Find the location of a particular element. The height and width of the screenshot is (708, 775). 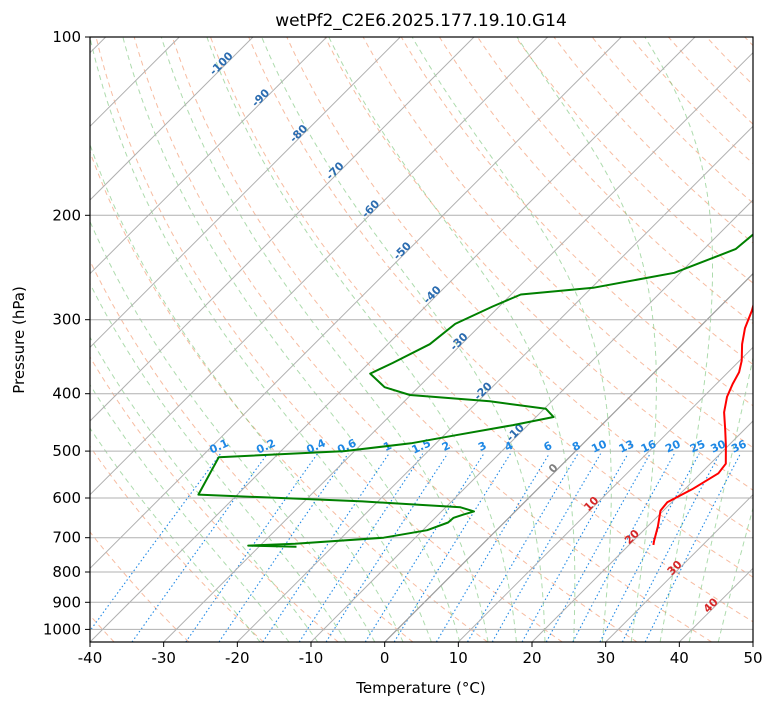

mixing-ratio-label: 16 is located at coordinates (649, 446).